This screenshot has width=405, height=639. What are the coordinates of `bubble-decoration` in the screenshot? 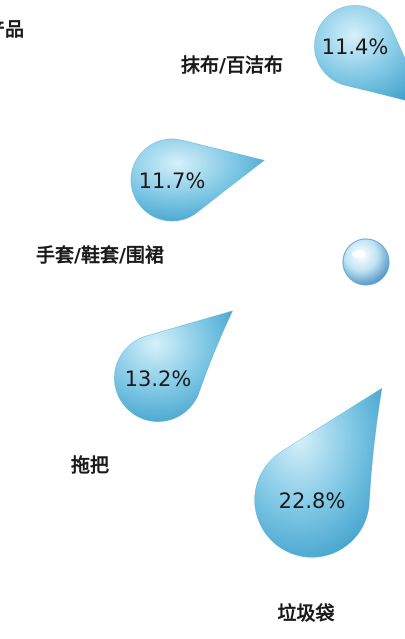 It's located at (366, 262).